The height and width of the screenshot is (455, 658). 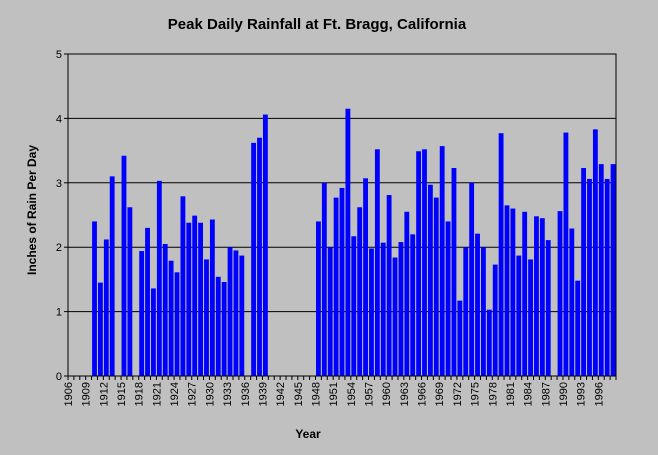 What do you see at coordinates (299, 394) in the screenshot?
I see `x-tick-label: 1945` at bounding box center [299, 394].